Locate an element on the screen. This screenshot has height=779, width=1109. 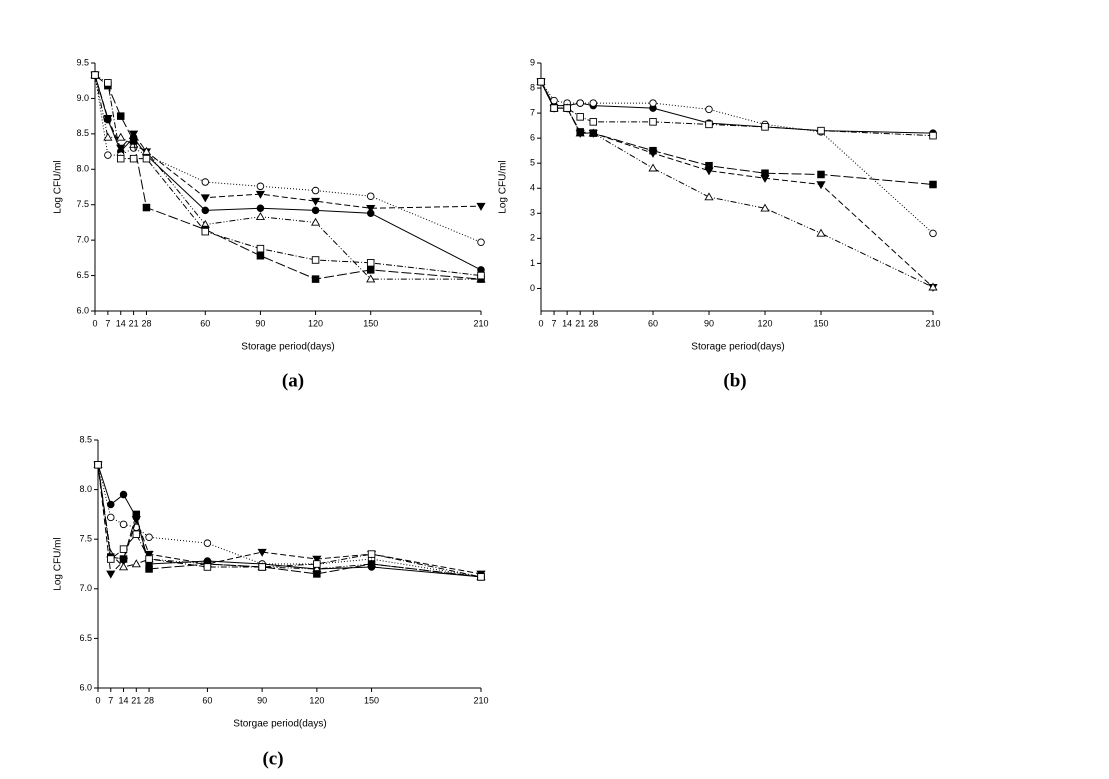
x-tick-label: 210 is located at coordinates (932, 323).